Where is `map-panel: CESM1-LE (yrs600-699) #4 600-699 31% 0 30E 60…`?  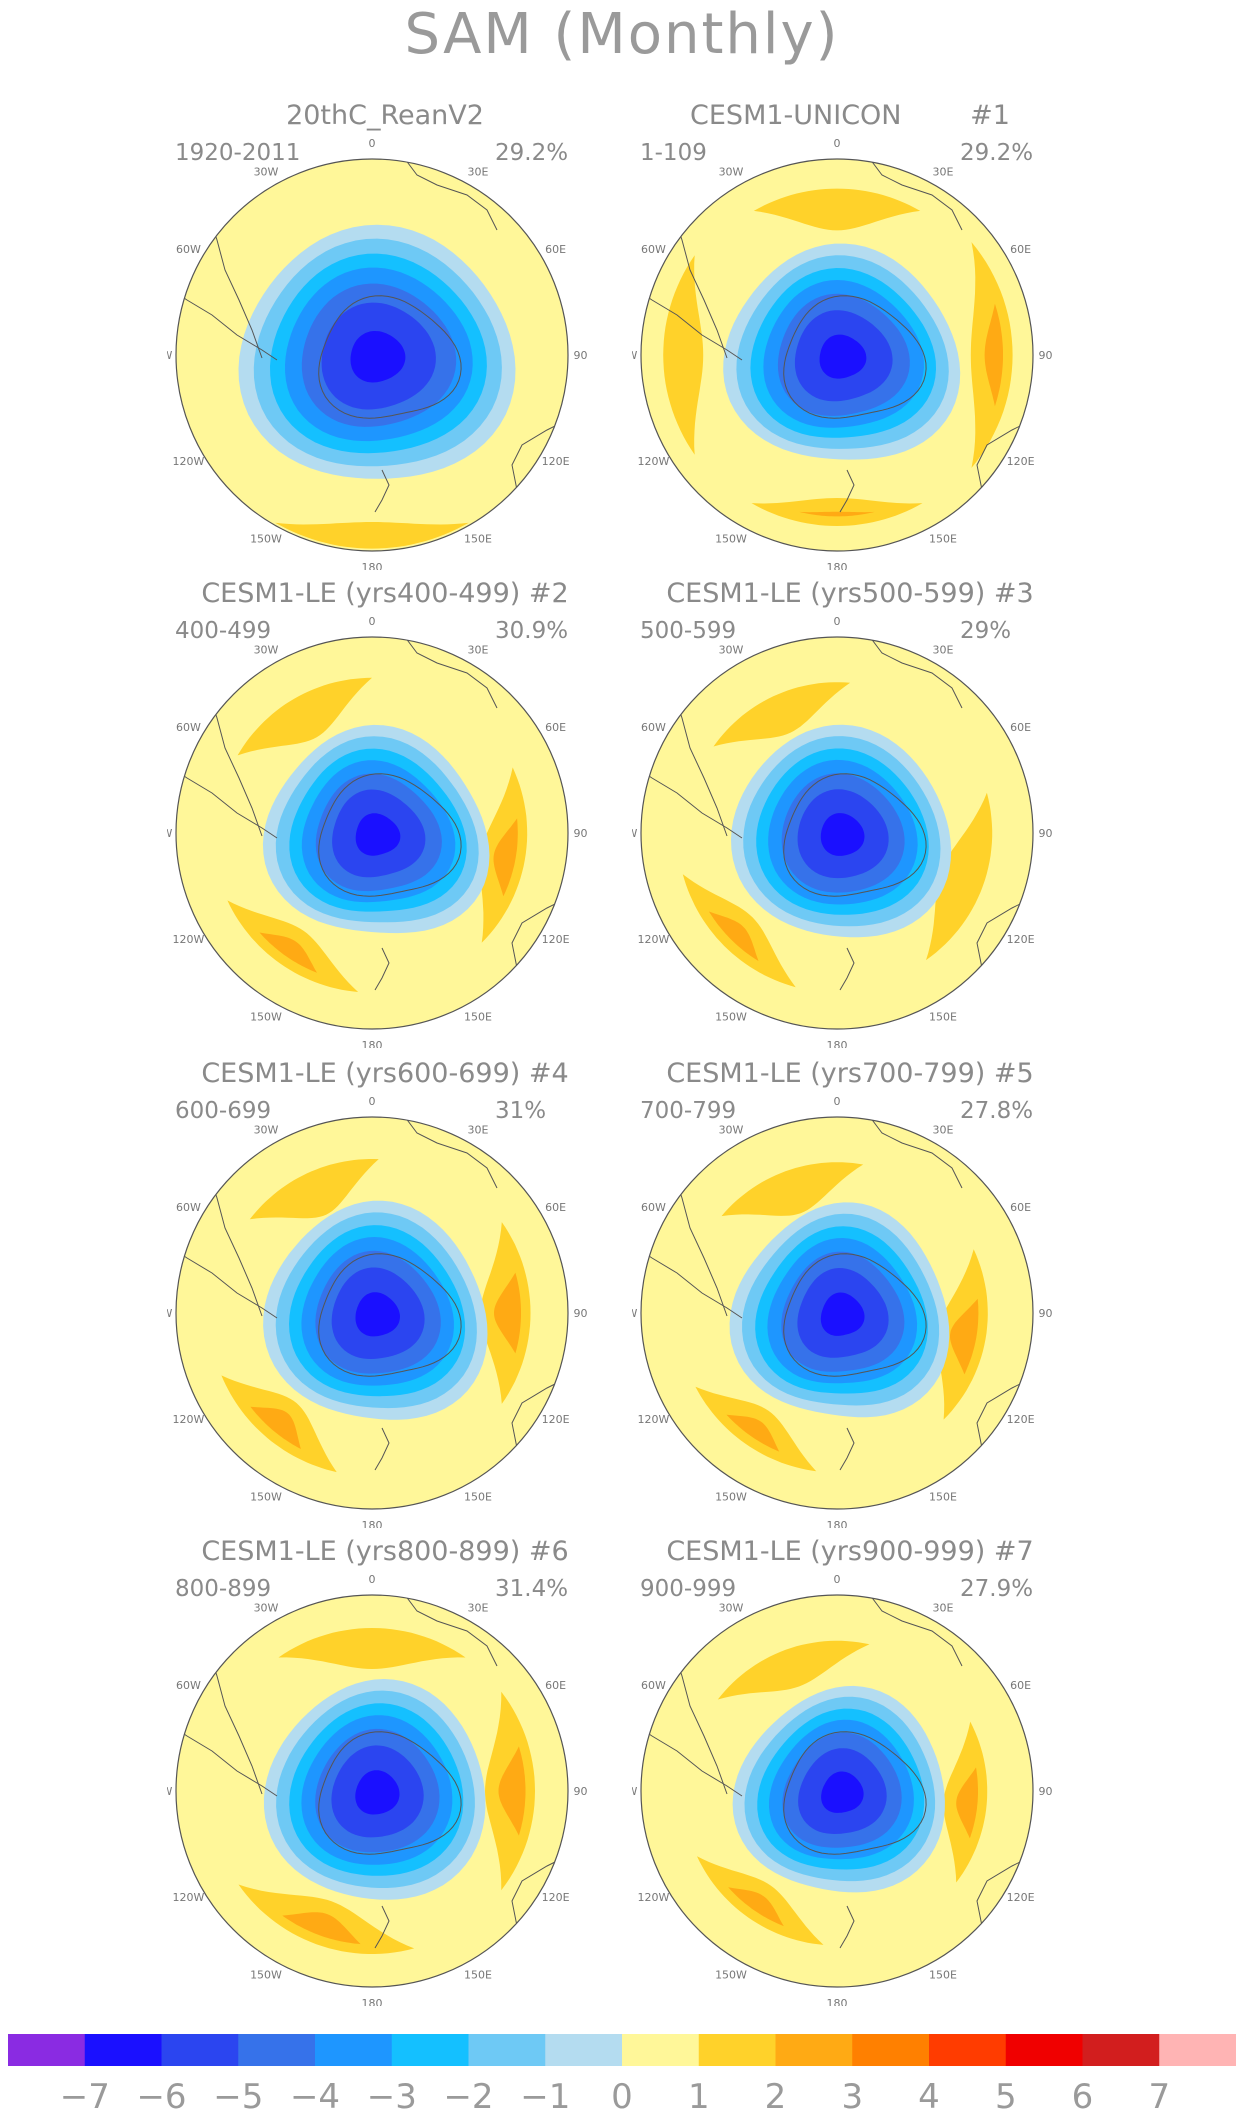 map-panel: CESM1-LE (yrs600-699) #4 600-699 31% 0 30E 60… is located at coordinates (451, 1293).